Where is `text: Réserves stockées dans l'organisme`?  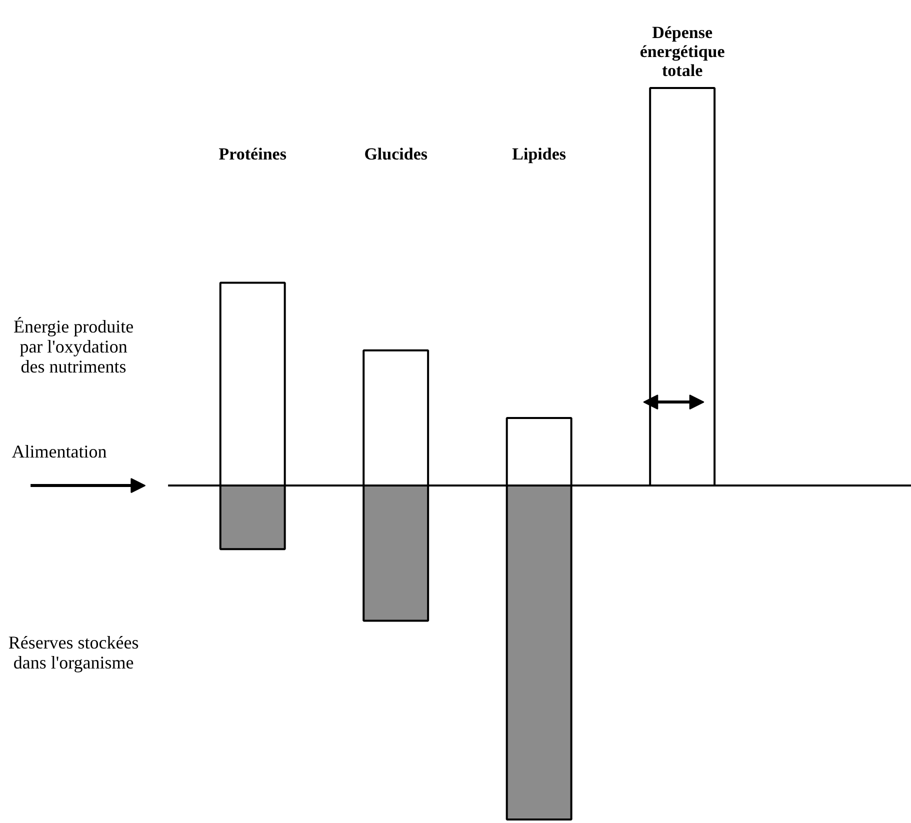
text: Réserves stockées dans l'organisme is located at coordinates (73, 652).